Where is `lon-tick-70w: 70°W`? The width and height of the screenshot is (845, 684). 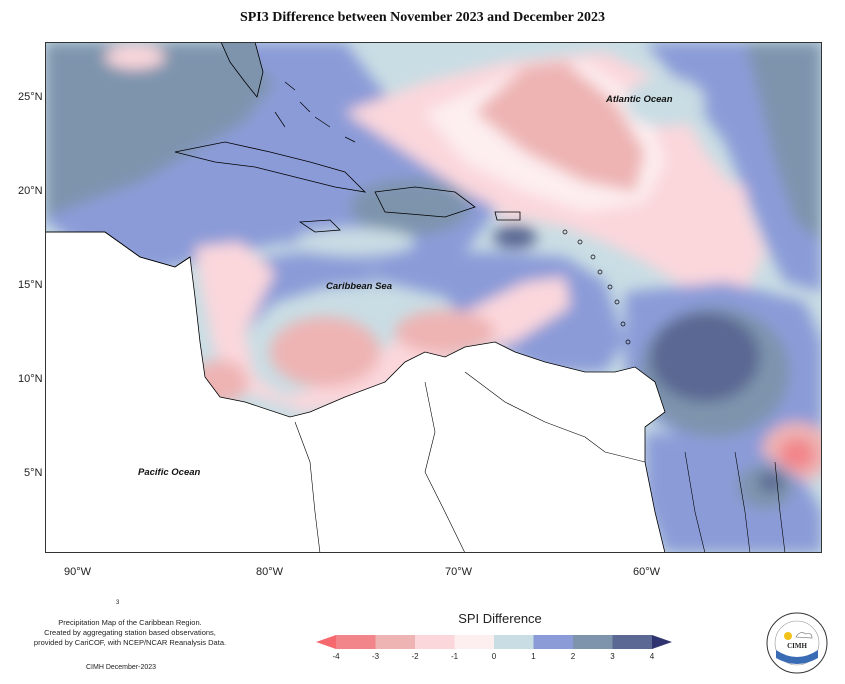 lon-tick-70w: 70°W is located at coordinates (459, 572).